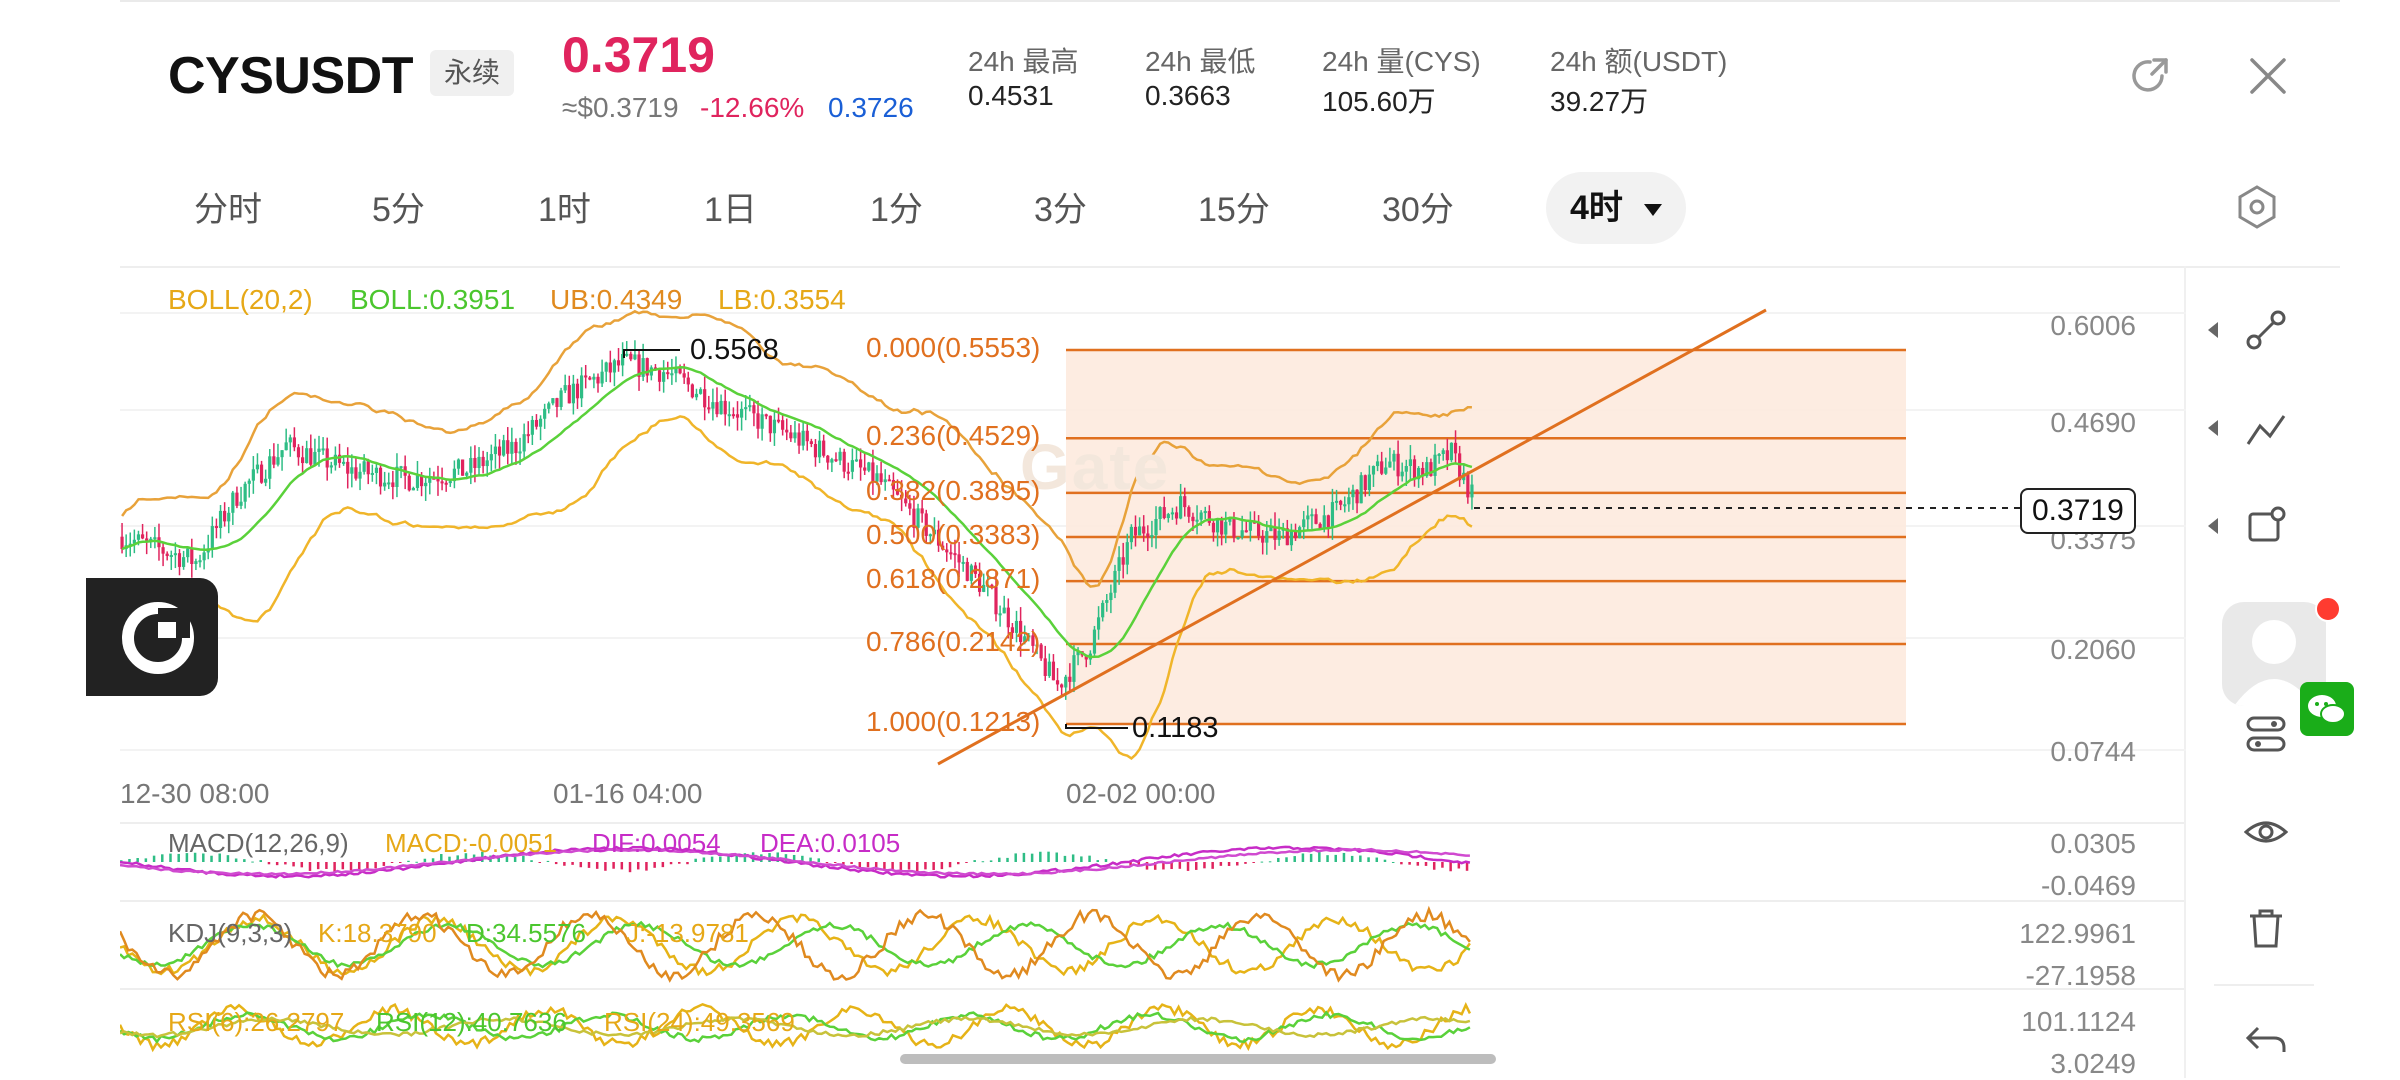 Image resolution: width=2400 pixels, height=1080 pixels. I want to click on interval-tab-1h: 1时, so click(564, 210).